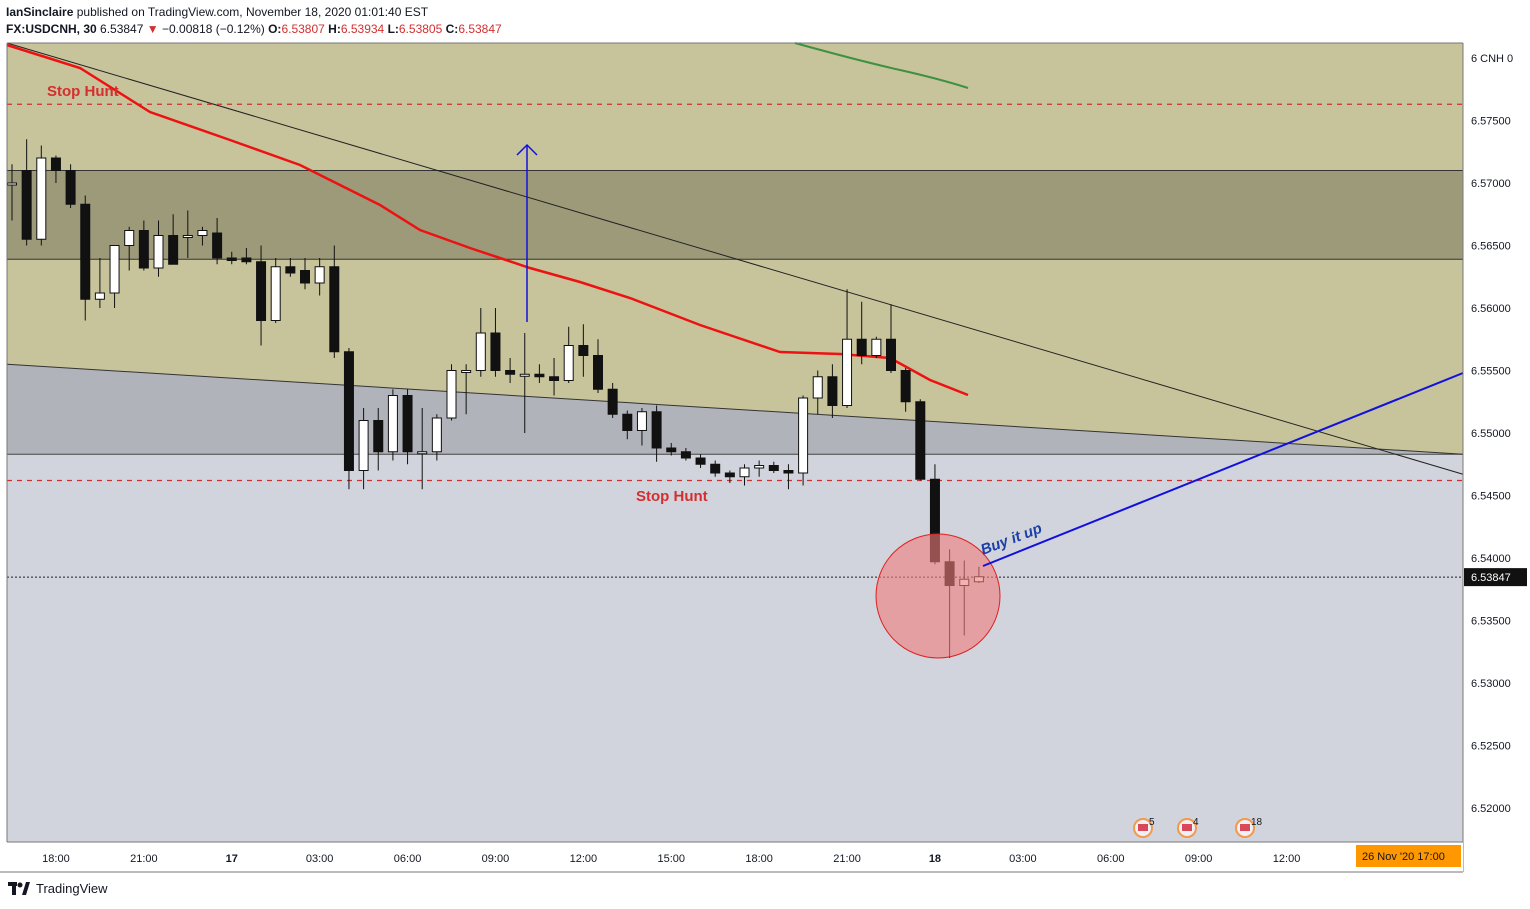  Describe the element at coordinates (1403, 857) in the screenshot. I see `date-tag-label: 26 Nov '20 17:00` at that location.